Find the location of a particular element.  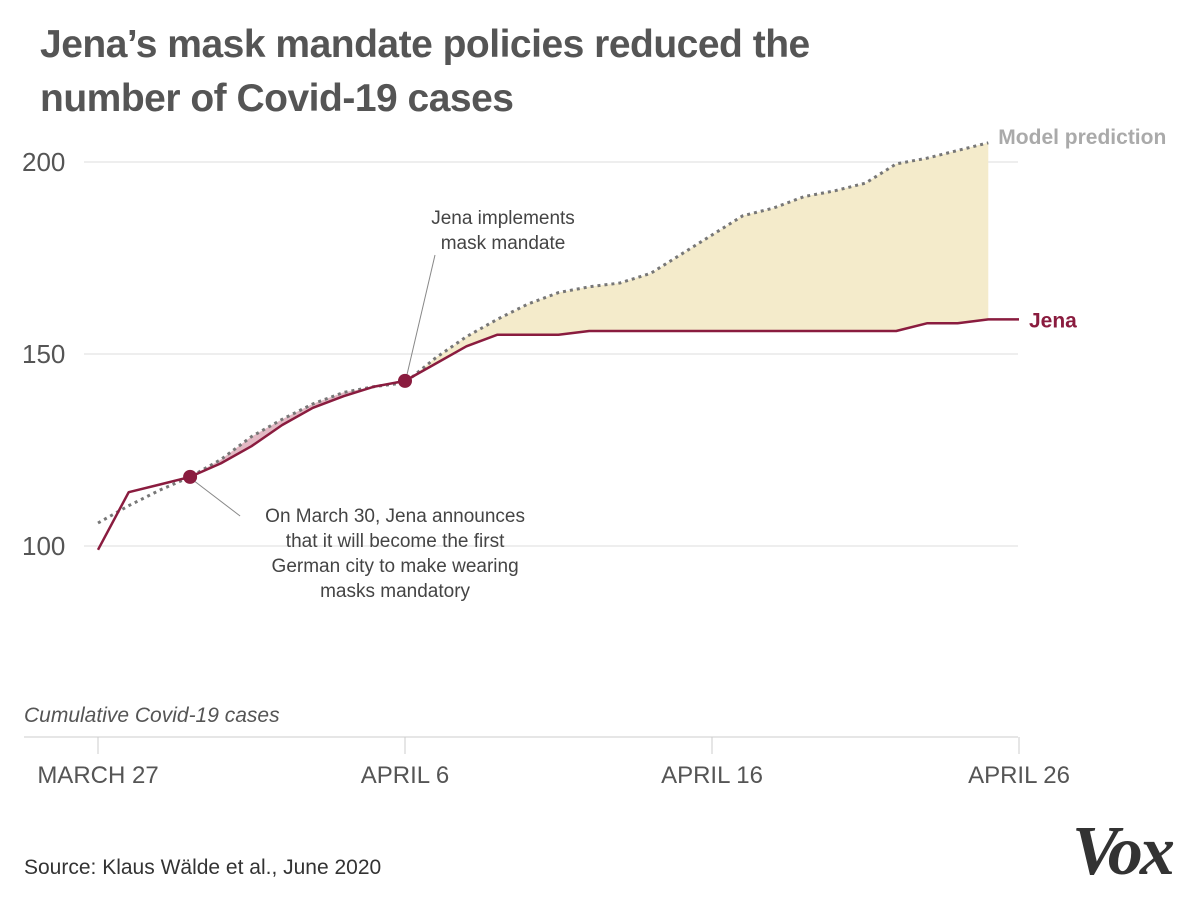

y-tick-labels: 100 150 200 is located at coordinates (43, 354).